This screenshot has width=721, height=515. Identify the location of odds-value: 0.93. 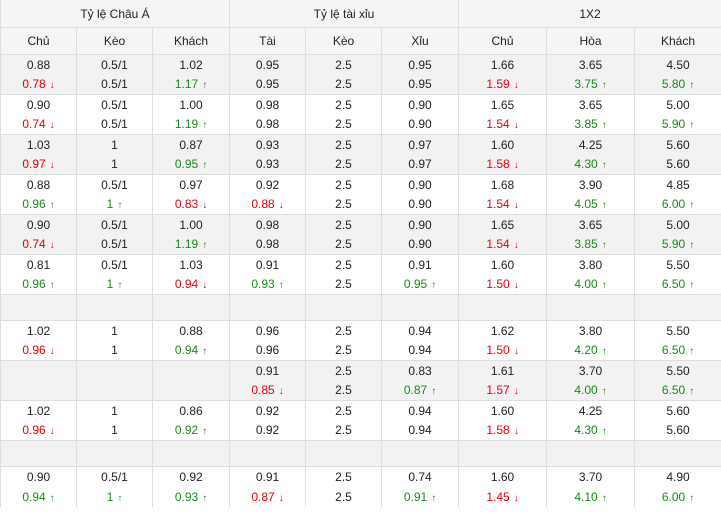
(186, 496).